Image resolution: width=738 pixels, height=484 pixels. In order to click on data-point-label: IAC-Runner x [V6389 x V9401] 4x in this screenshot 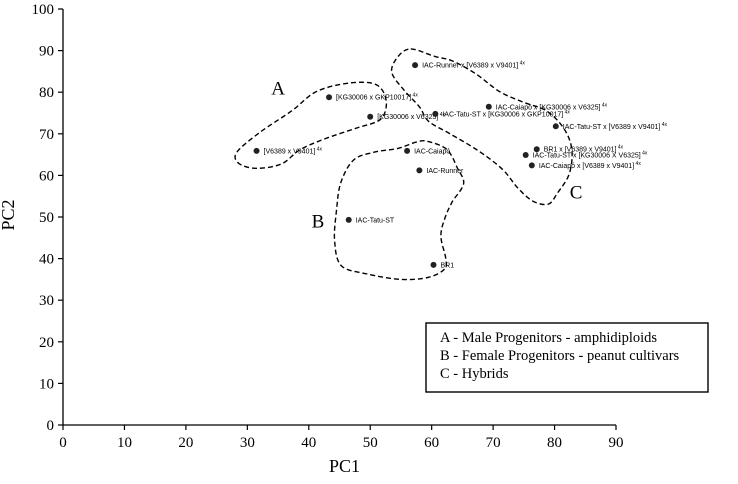, I will do `click(473, 65)`.